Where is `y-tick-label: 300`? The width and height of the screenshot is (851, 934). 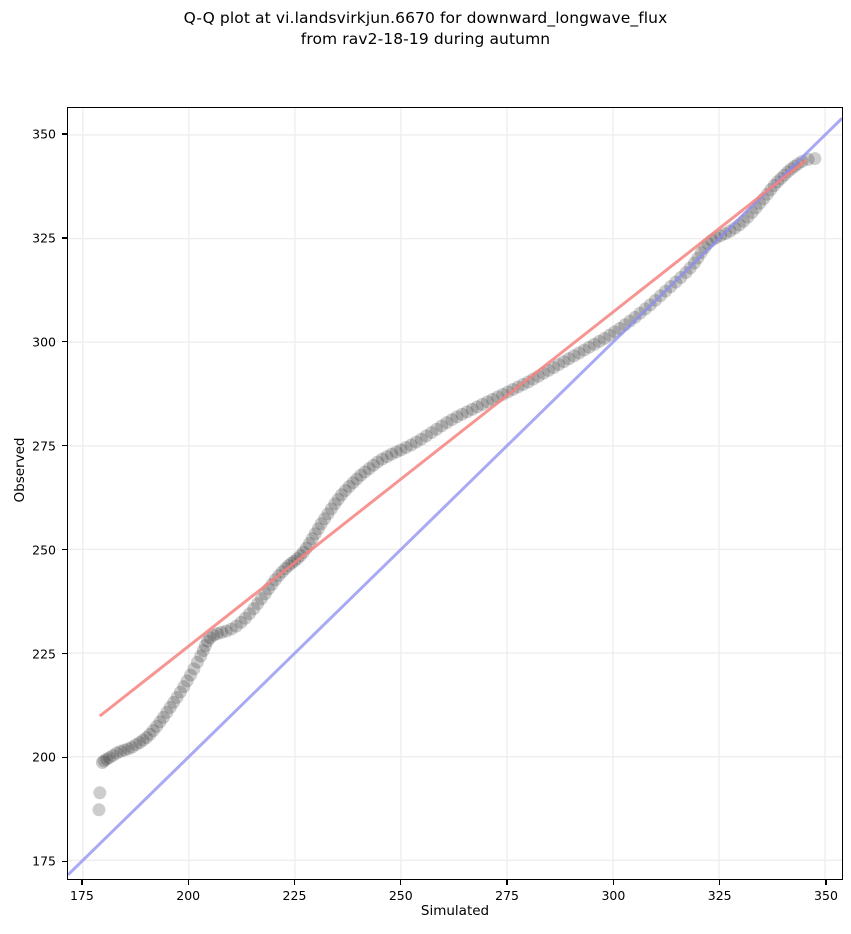
y-tick-label: 300 is located at coordinates (44, 342).